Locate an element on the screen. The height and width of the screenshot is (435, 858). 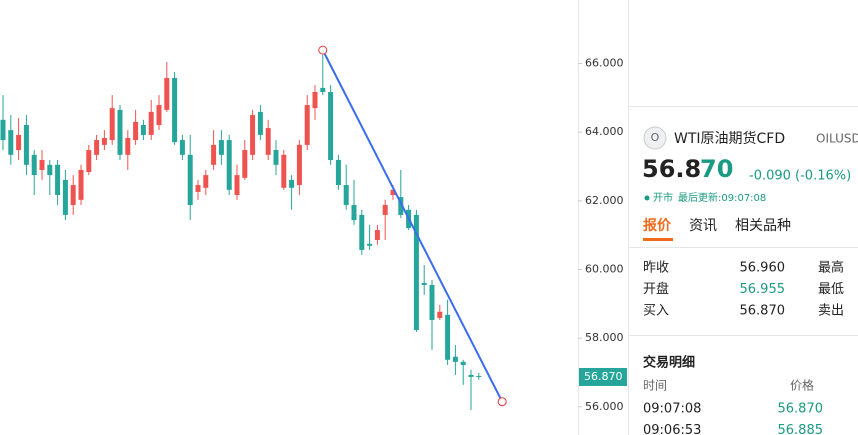
price-change: -0.090 (-0.16%) is located at coordinates (800, 176).